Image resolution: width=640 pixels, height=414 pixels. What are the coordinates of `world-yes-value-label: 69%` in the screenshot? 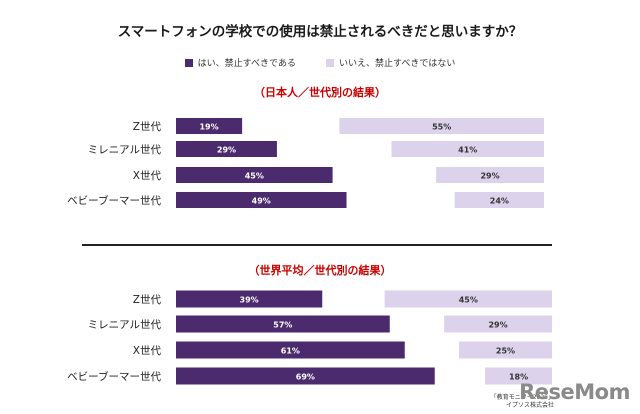 It's located at (305, 377).